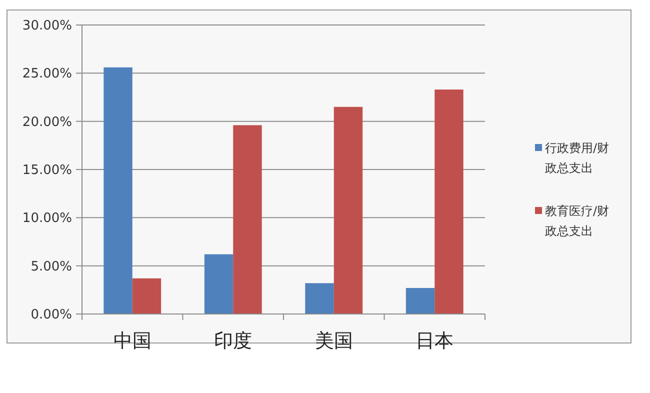 This screenshot has height=393, width=650. Describe the element at coordinates (47, 218) in the screenshot. I see `y-tick-label: 10.00%` at that location.